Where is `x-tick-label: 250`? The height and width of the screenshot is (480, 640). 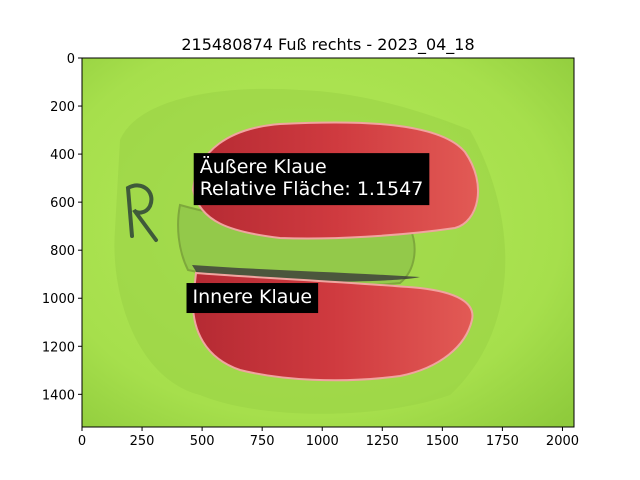 x-tick-label: 250 is located at coordinates (142, 441).